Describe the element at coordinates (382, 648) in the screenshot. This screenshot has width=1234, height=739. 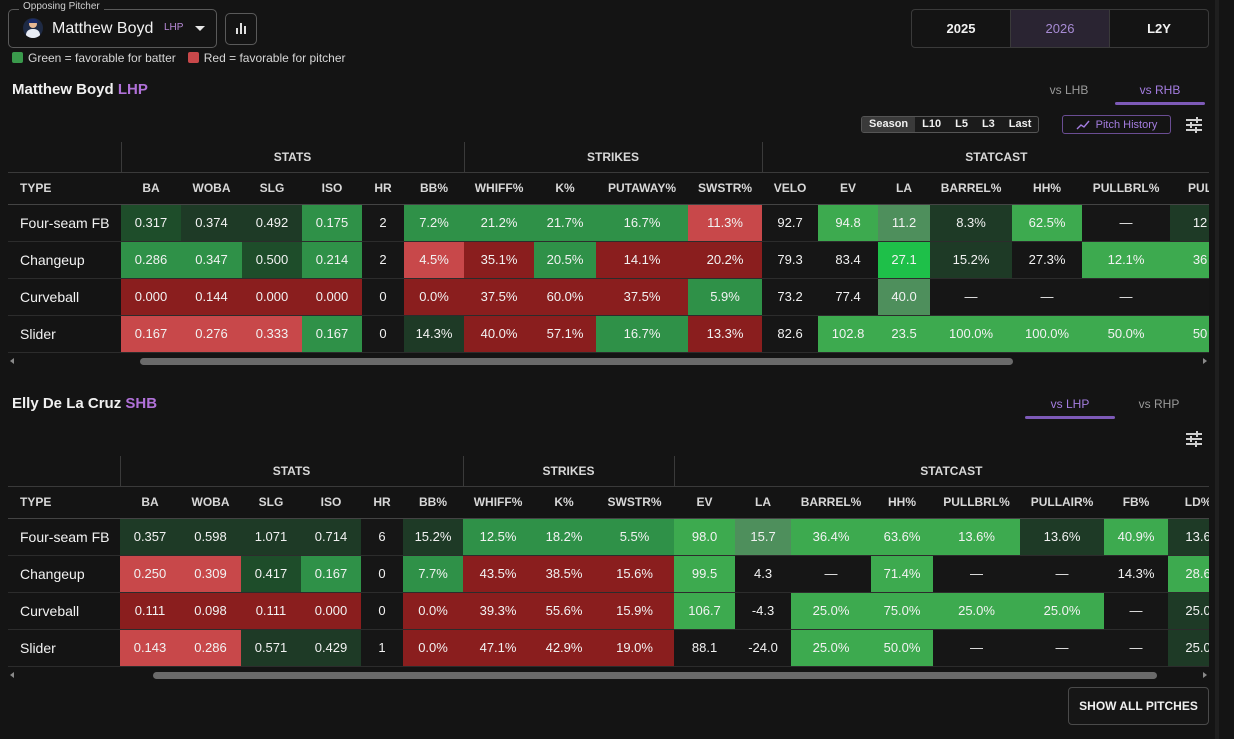
I see `stat-cell: 1` at that location.